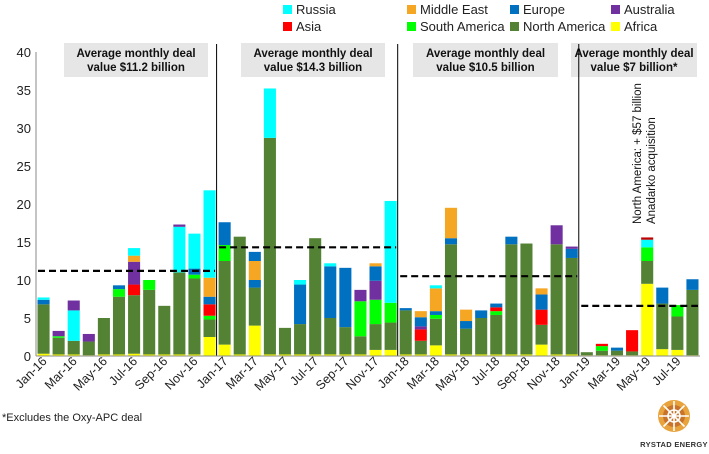 The height and width of the screenshot is (454, 709). I want to click on bar-Jun-17-russia, so click(300, 282).